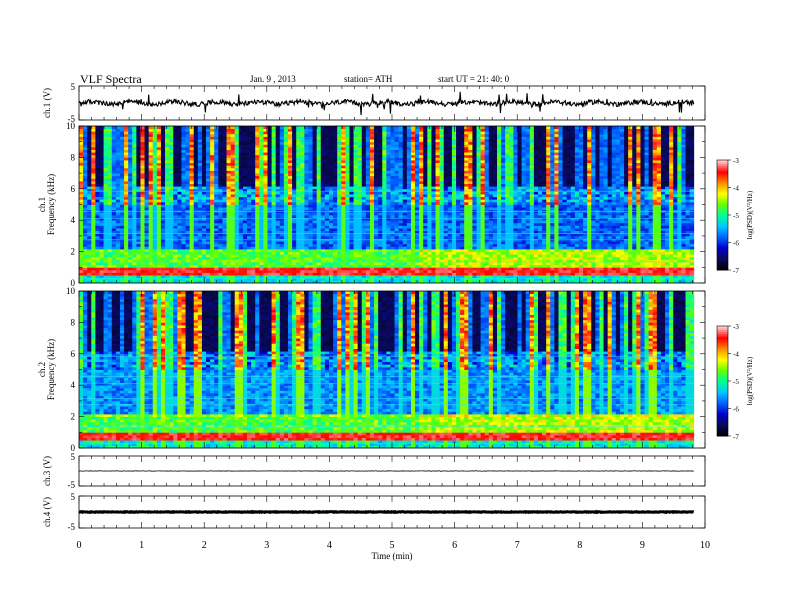 This screenshot has width=792, height=612. What do you see at coordinates (42, 204) in the screenshot?
I see `y-axis-label-ch1spec: ch.1` at bounding box center [42, 204].